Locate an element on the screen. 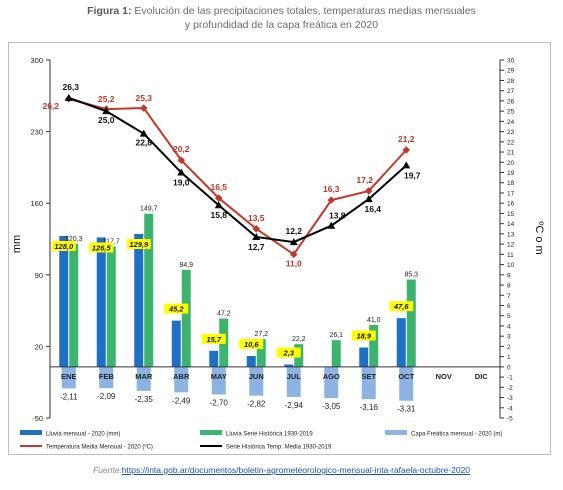 This screenshot has width=563, height=490. temp-2020-label: 11,0 is located at coordinates (294, 263).